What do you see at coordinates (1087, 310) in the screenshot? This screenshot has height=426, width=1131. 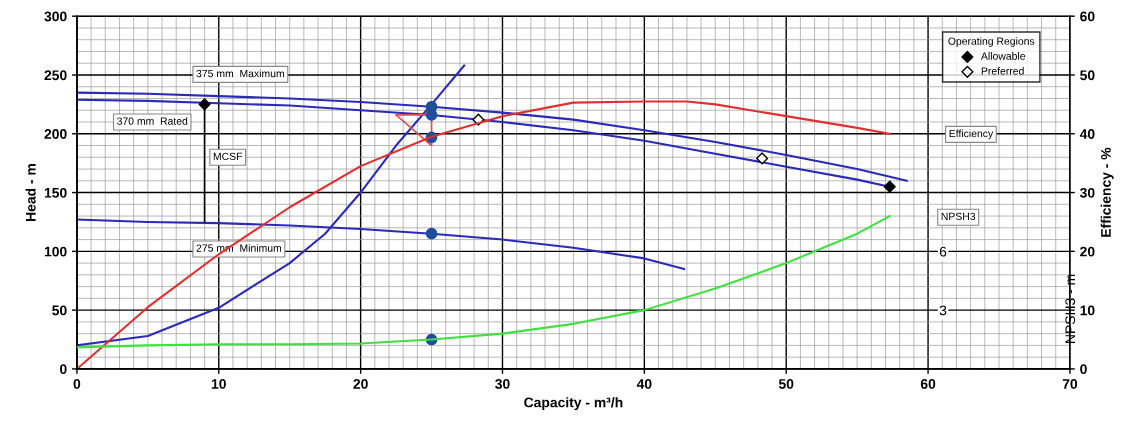 I see `y2-tick-label: 10` at bounding box center [1087, 310].